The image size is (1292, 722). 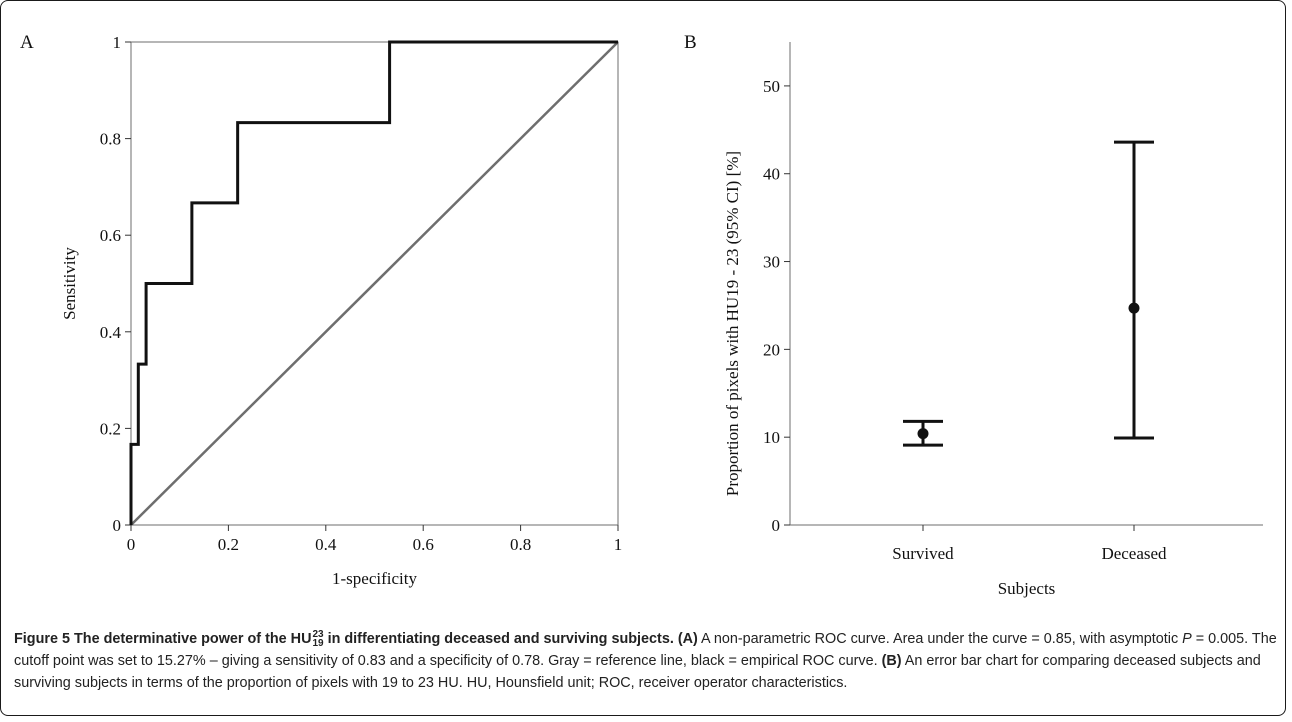 What do you see at coordinates (110, 428) in the screenshot?
I see `y-tick-label: 0.2` at bounding box center [110, 428].